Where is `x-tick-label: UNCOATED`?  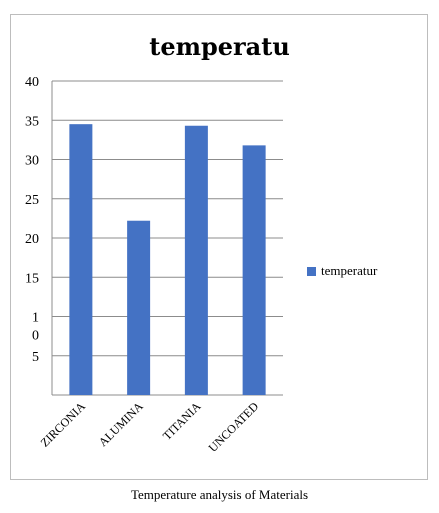 x-tick-label: UNCOATED is located at coordinates (234, 427).